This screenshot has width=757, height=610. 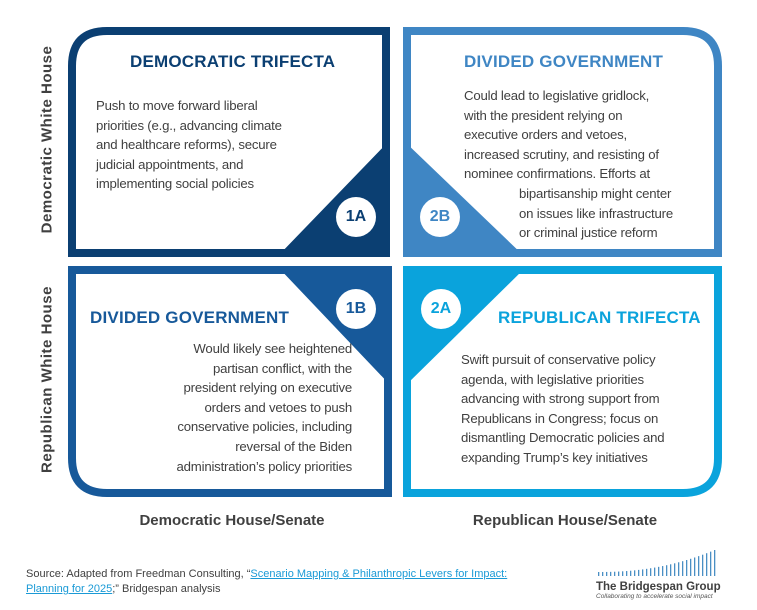 I want to click on y-axis-label-top: Democratic White House, so click(x=47, y=139).